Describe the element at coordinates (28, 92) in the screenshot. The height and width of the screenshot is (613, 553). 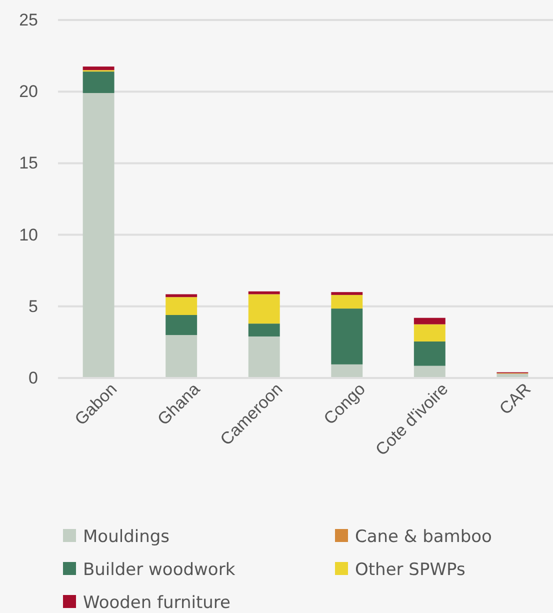
I see `y-tick-label: 20` at that location.